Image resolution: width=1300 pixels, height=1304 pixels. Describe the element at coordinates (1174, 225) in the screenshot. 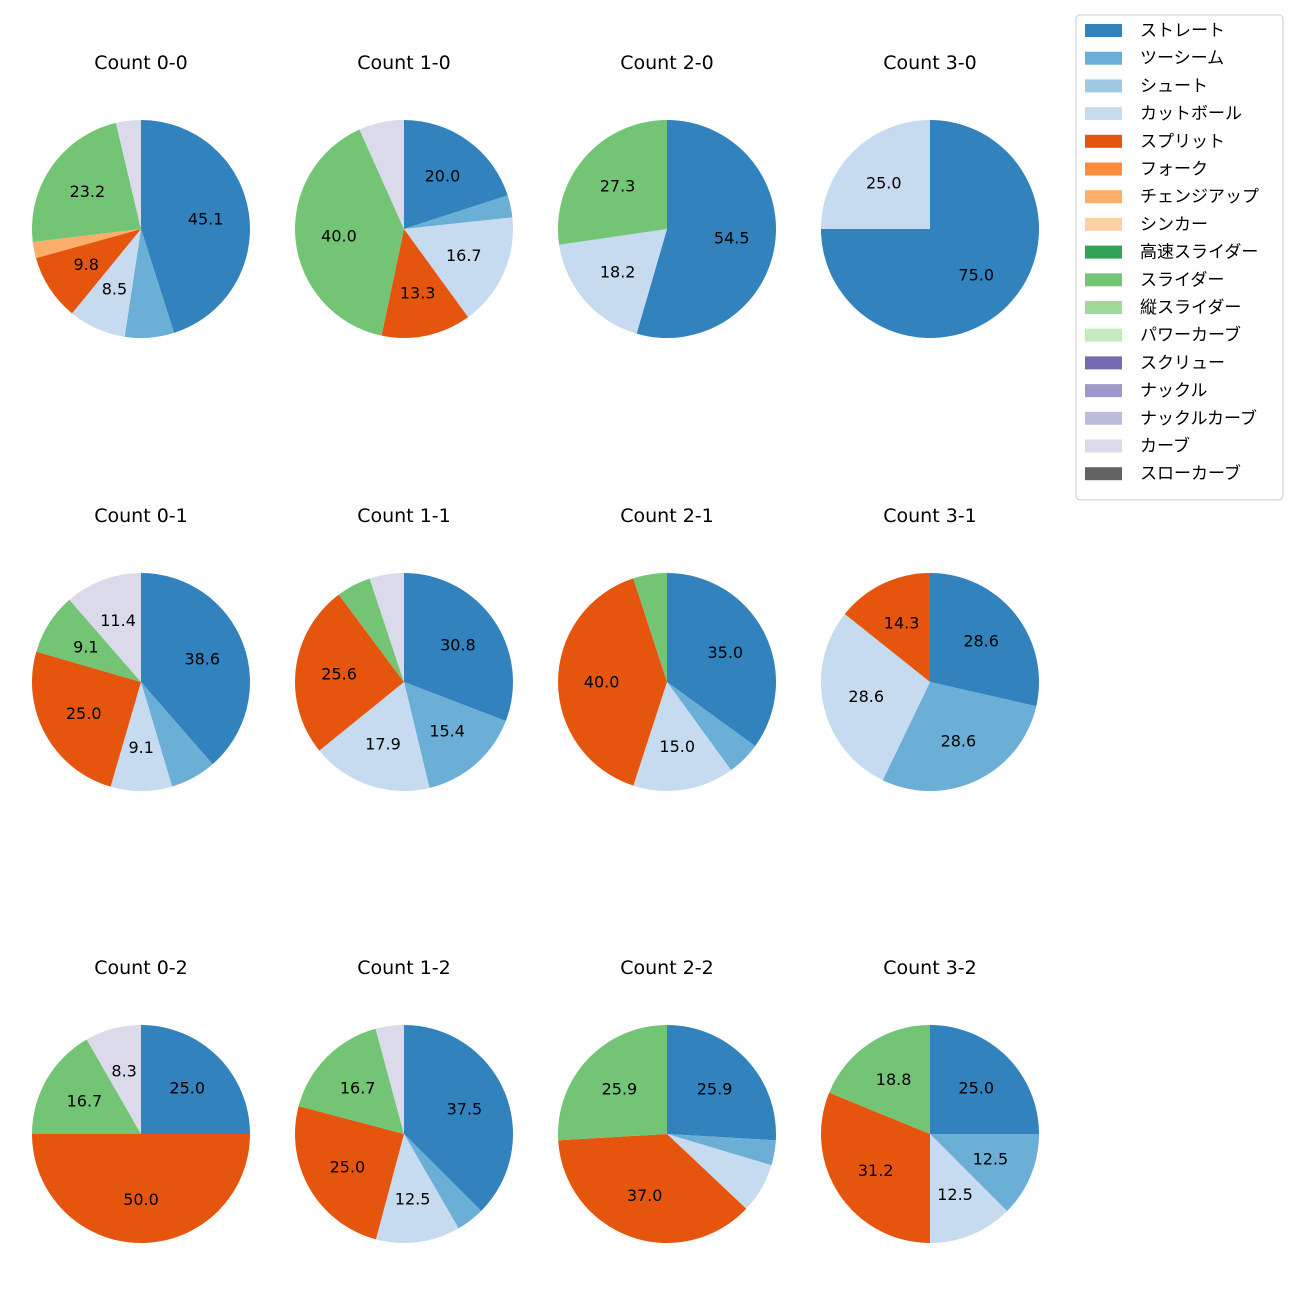

I see `legend-label: シンカー` at that location.